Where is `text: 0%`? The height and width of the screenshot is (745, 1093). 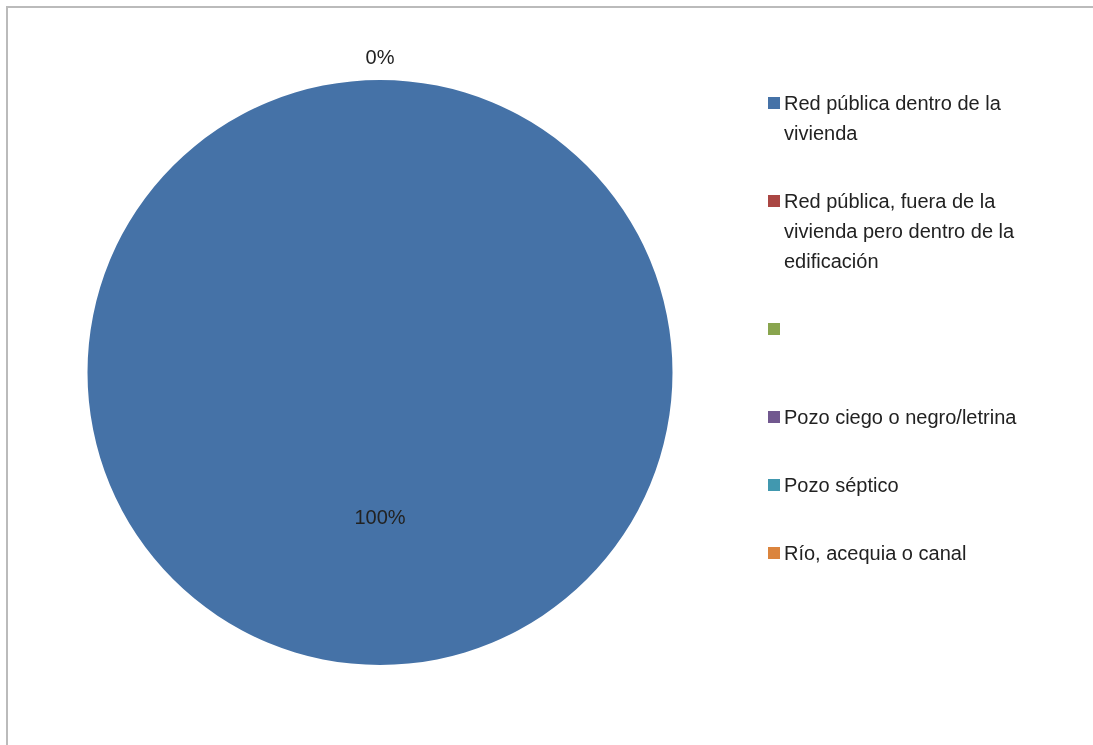 text: 0% is located at coordinates (380, 56).